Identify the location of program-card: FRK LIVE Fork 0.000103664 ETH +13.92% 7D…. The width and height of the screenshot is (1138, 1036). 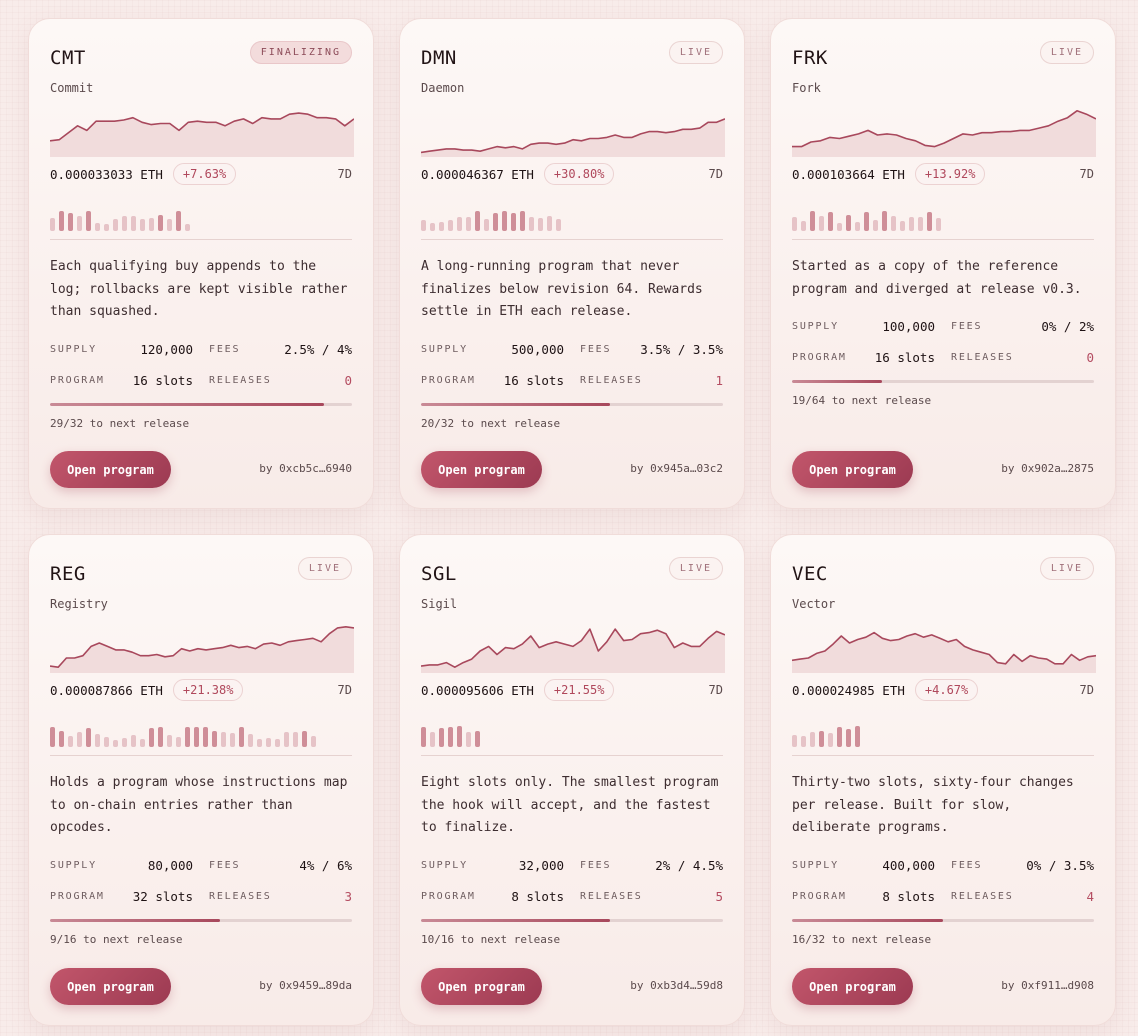
(943, 263).